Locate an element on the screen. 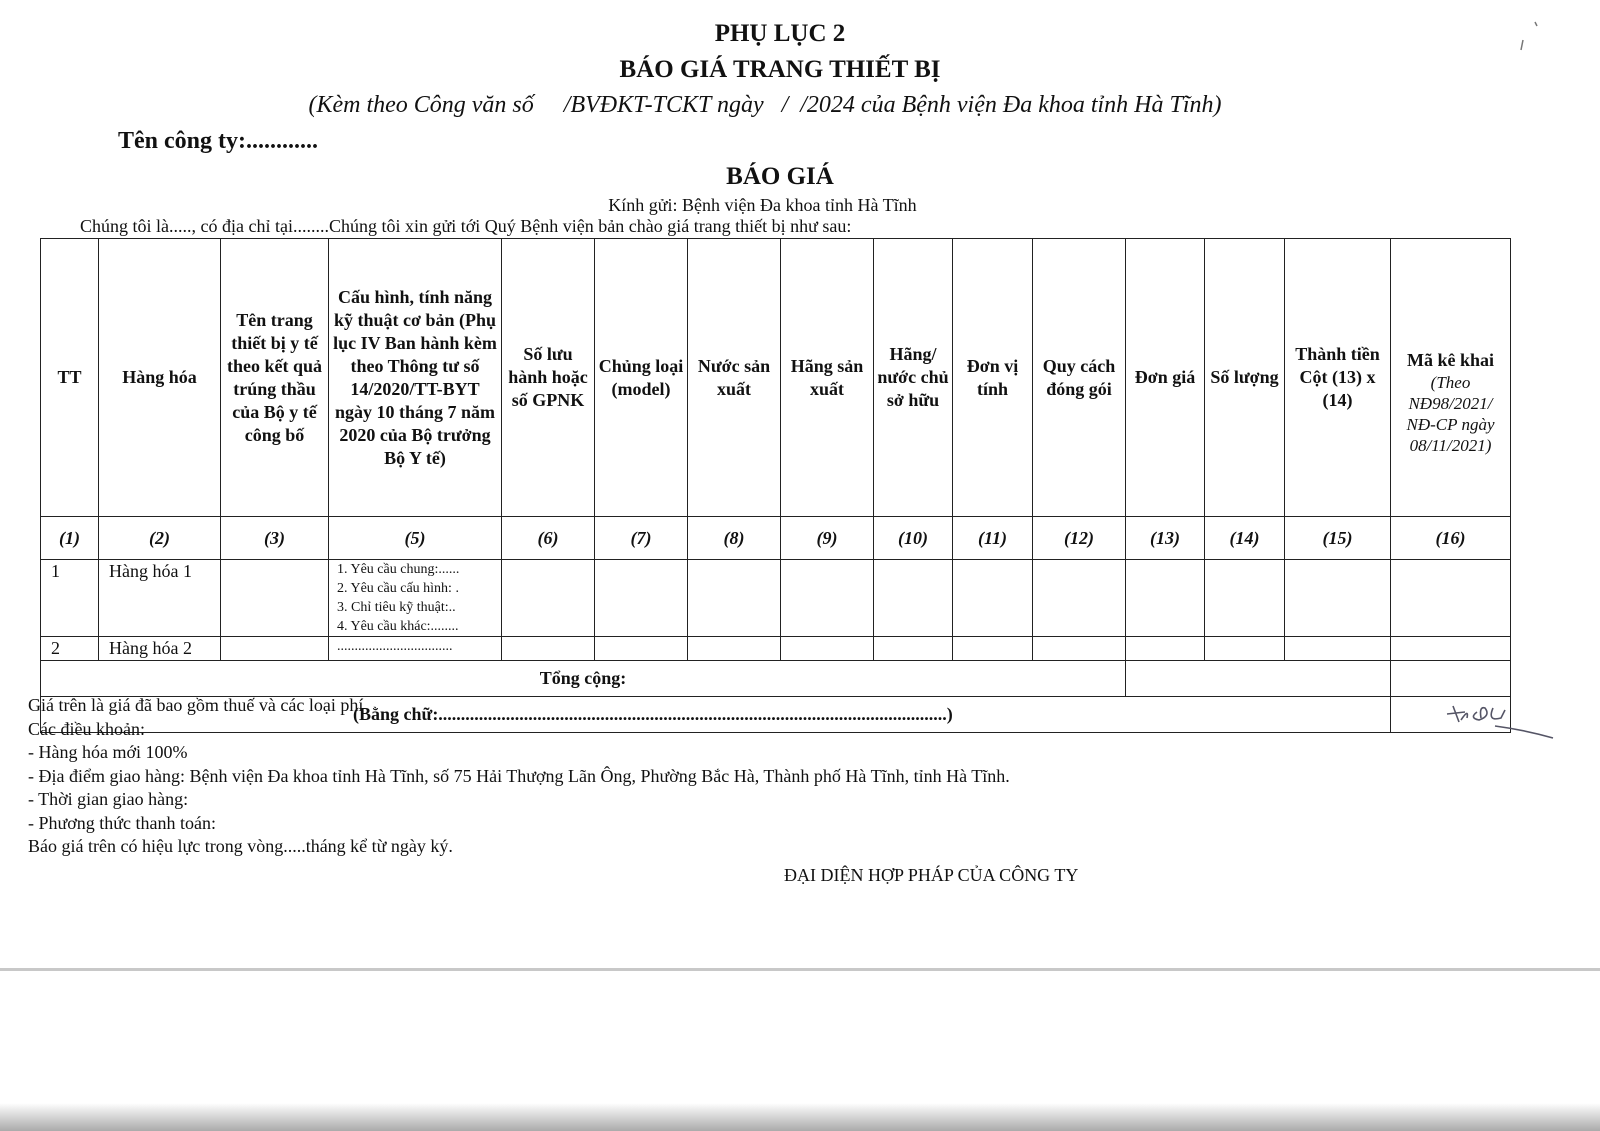 Image resolution: width=1600 pixels, height=1131 pixels. col-number: (10) is located at coordinates (913, 538).